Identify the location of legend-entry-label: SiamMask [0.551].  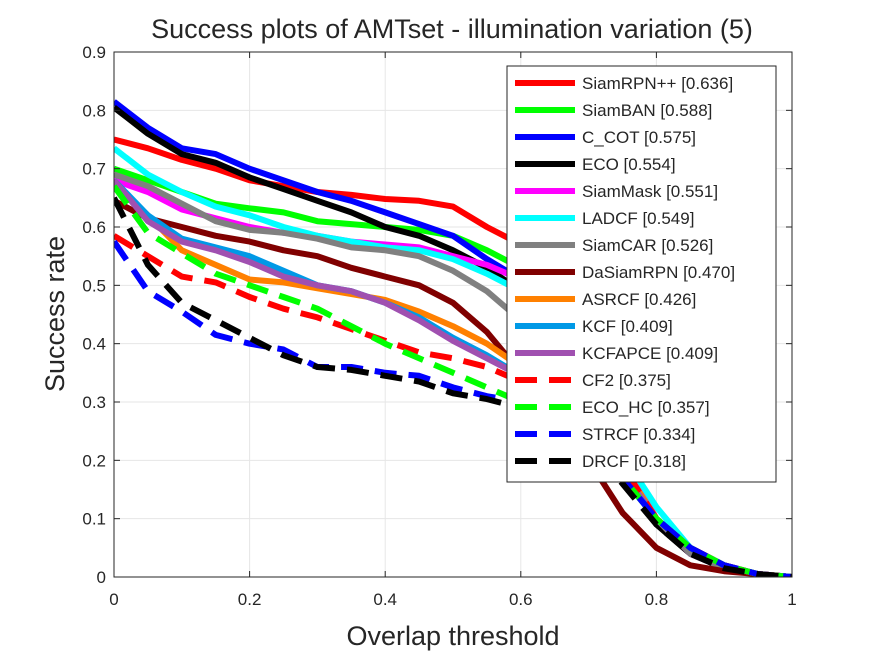
(650, 191).